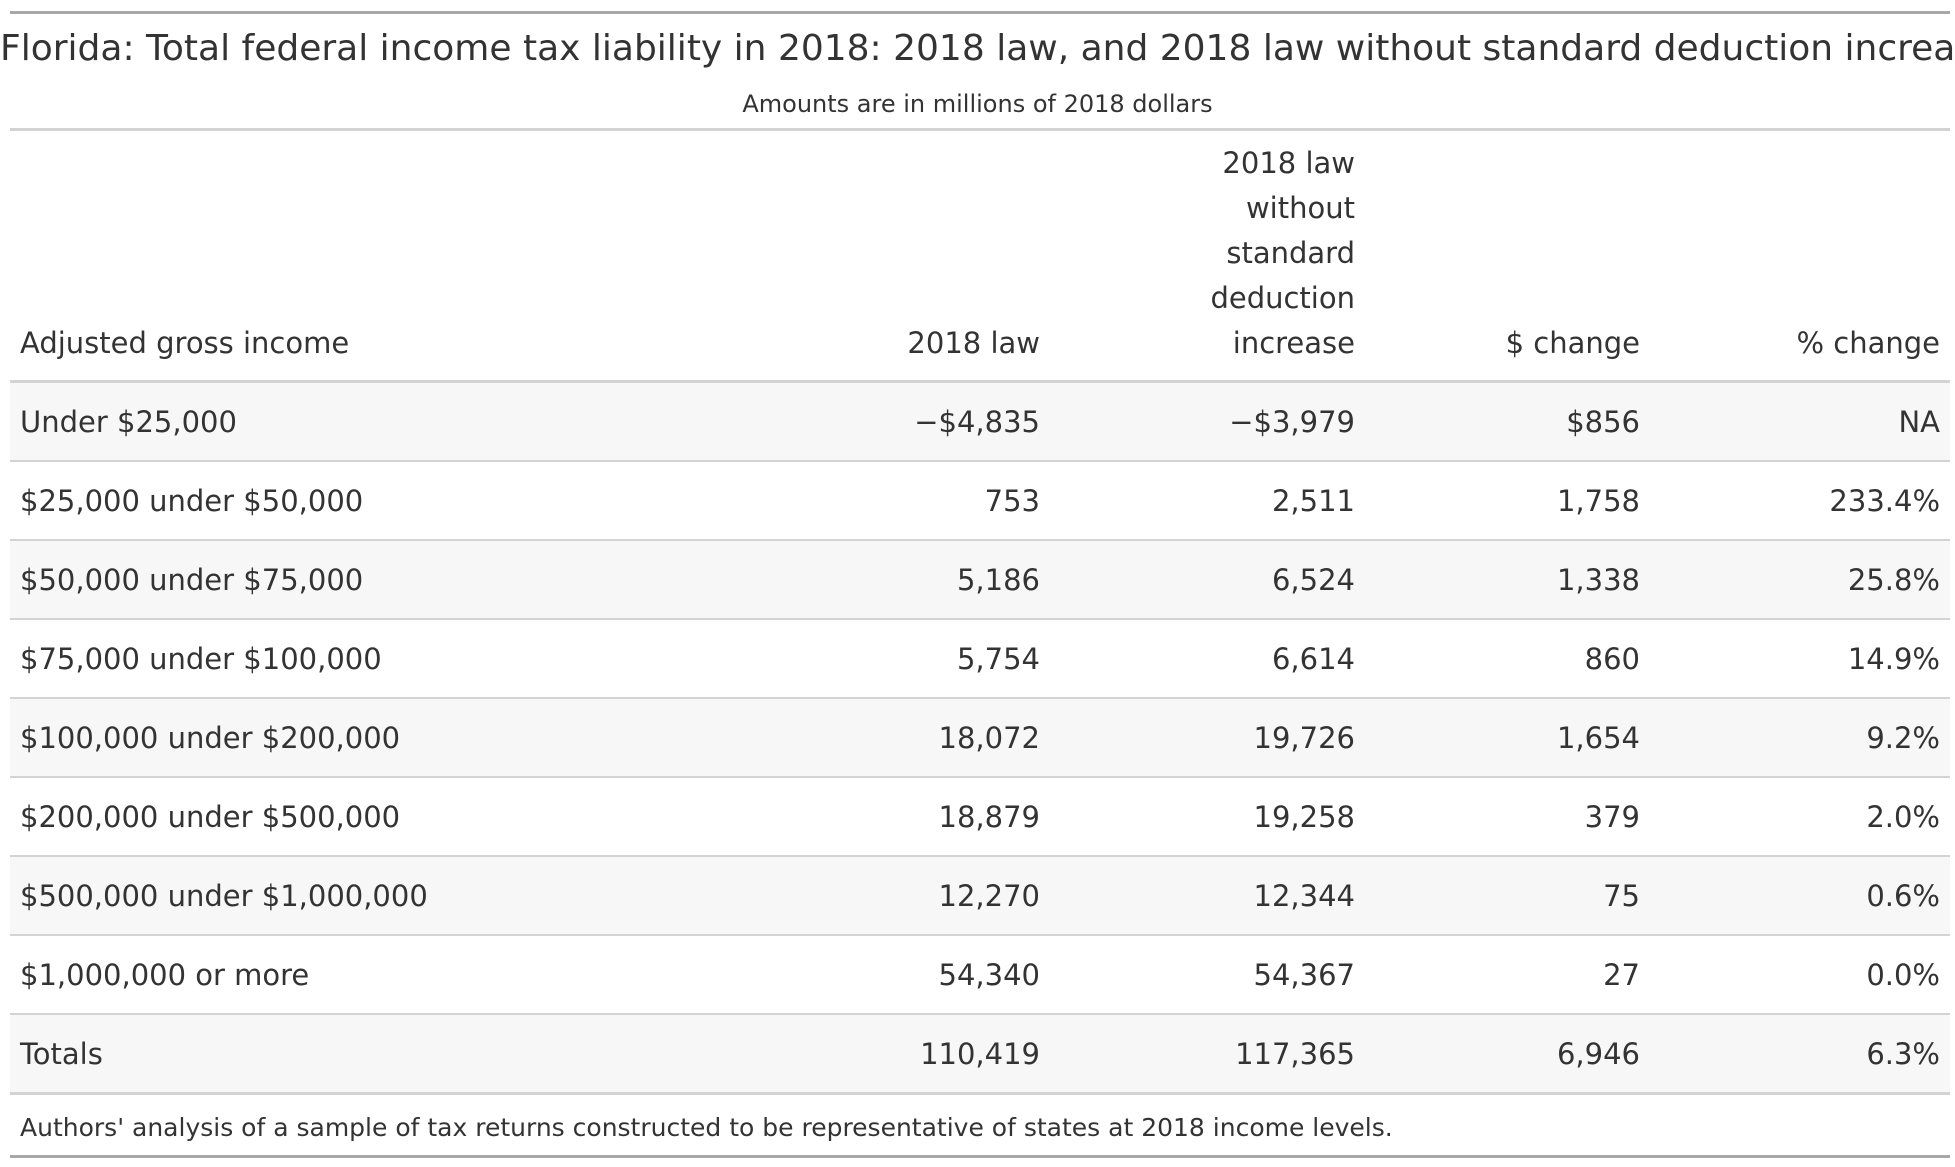 The width and height of the screenshot is (1955, 1167). I want to click on cell: 0.6%, so click(1800, 895).